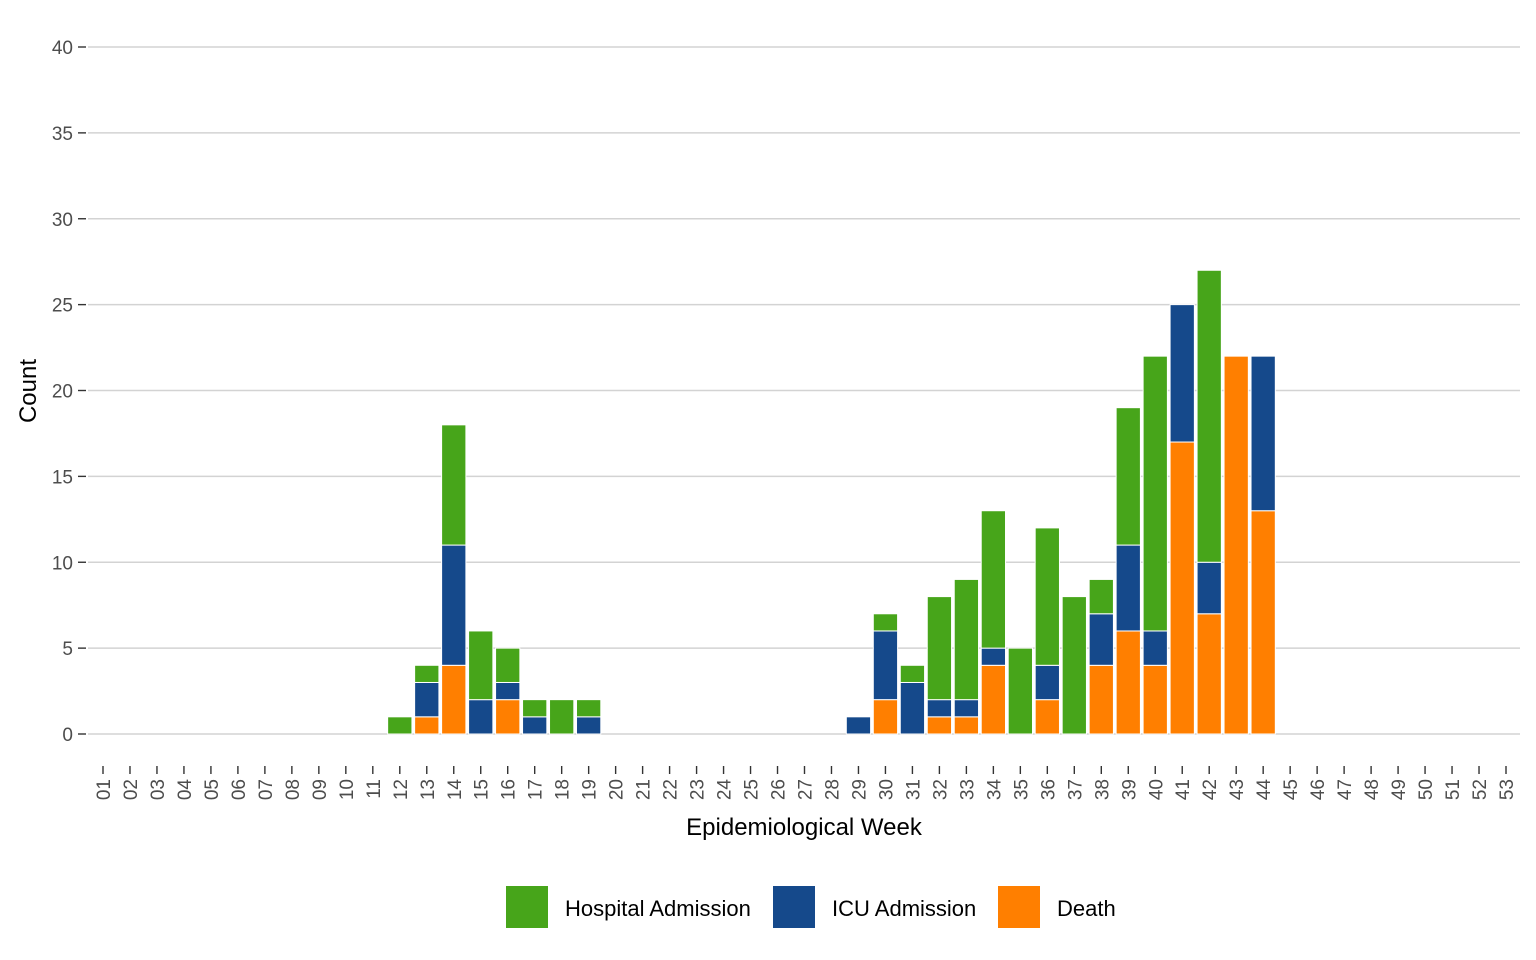 This screenshot has height=960, width=1536. What do you see at coordinates (69, 392) in the screenshot?
I see `y-axis: 0 5 10 15 20 25 30 35 40` at bounding box center [69, 392].